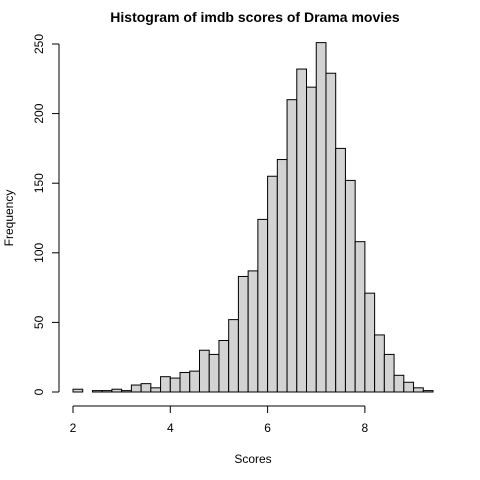 Image resolution: width=480 pixels, height=480 pixels. What do you see at coordinates (252, 459) in the screenshot?
I see `x-axis-label: Scores` at bounding box center [252, 459].